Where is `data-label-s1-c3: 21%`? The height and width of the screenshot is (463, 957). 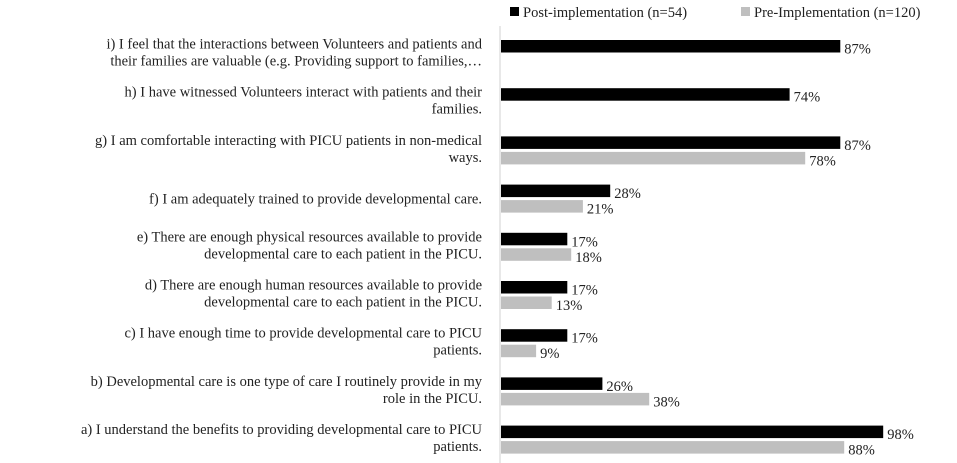 data-label-s1-c3: 21% is located at coordinates (600, 210).